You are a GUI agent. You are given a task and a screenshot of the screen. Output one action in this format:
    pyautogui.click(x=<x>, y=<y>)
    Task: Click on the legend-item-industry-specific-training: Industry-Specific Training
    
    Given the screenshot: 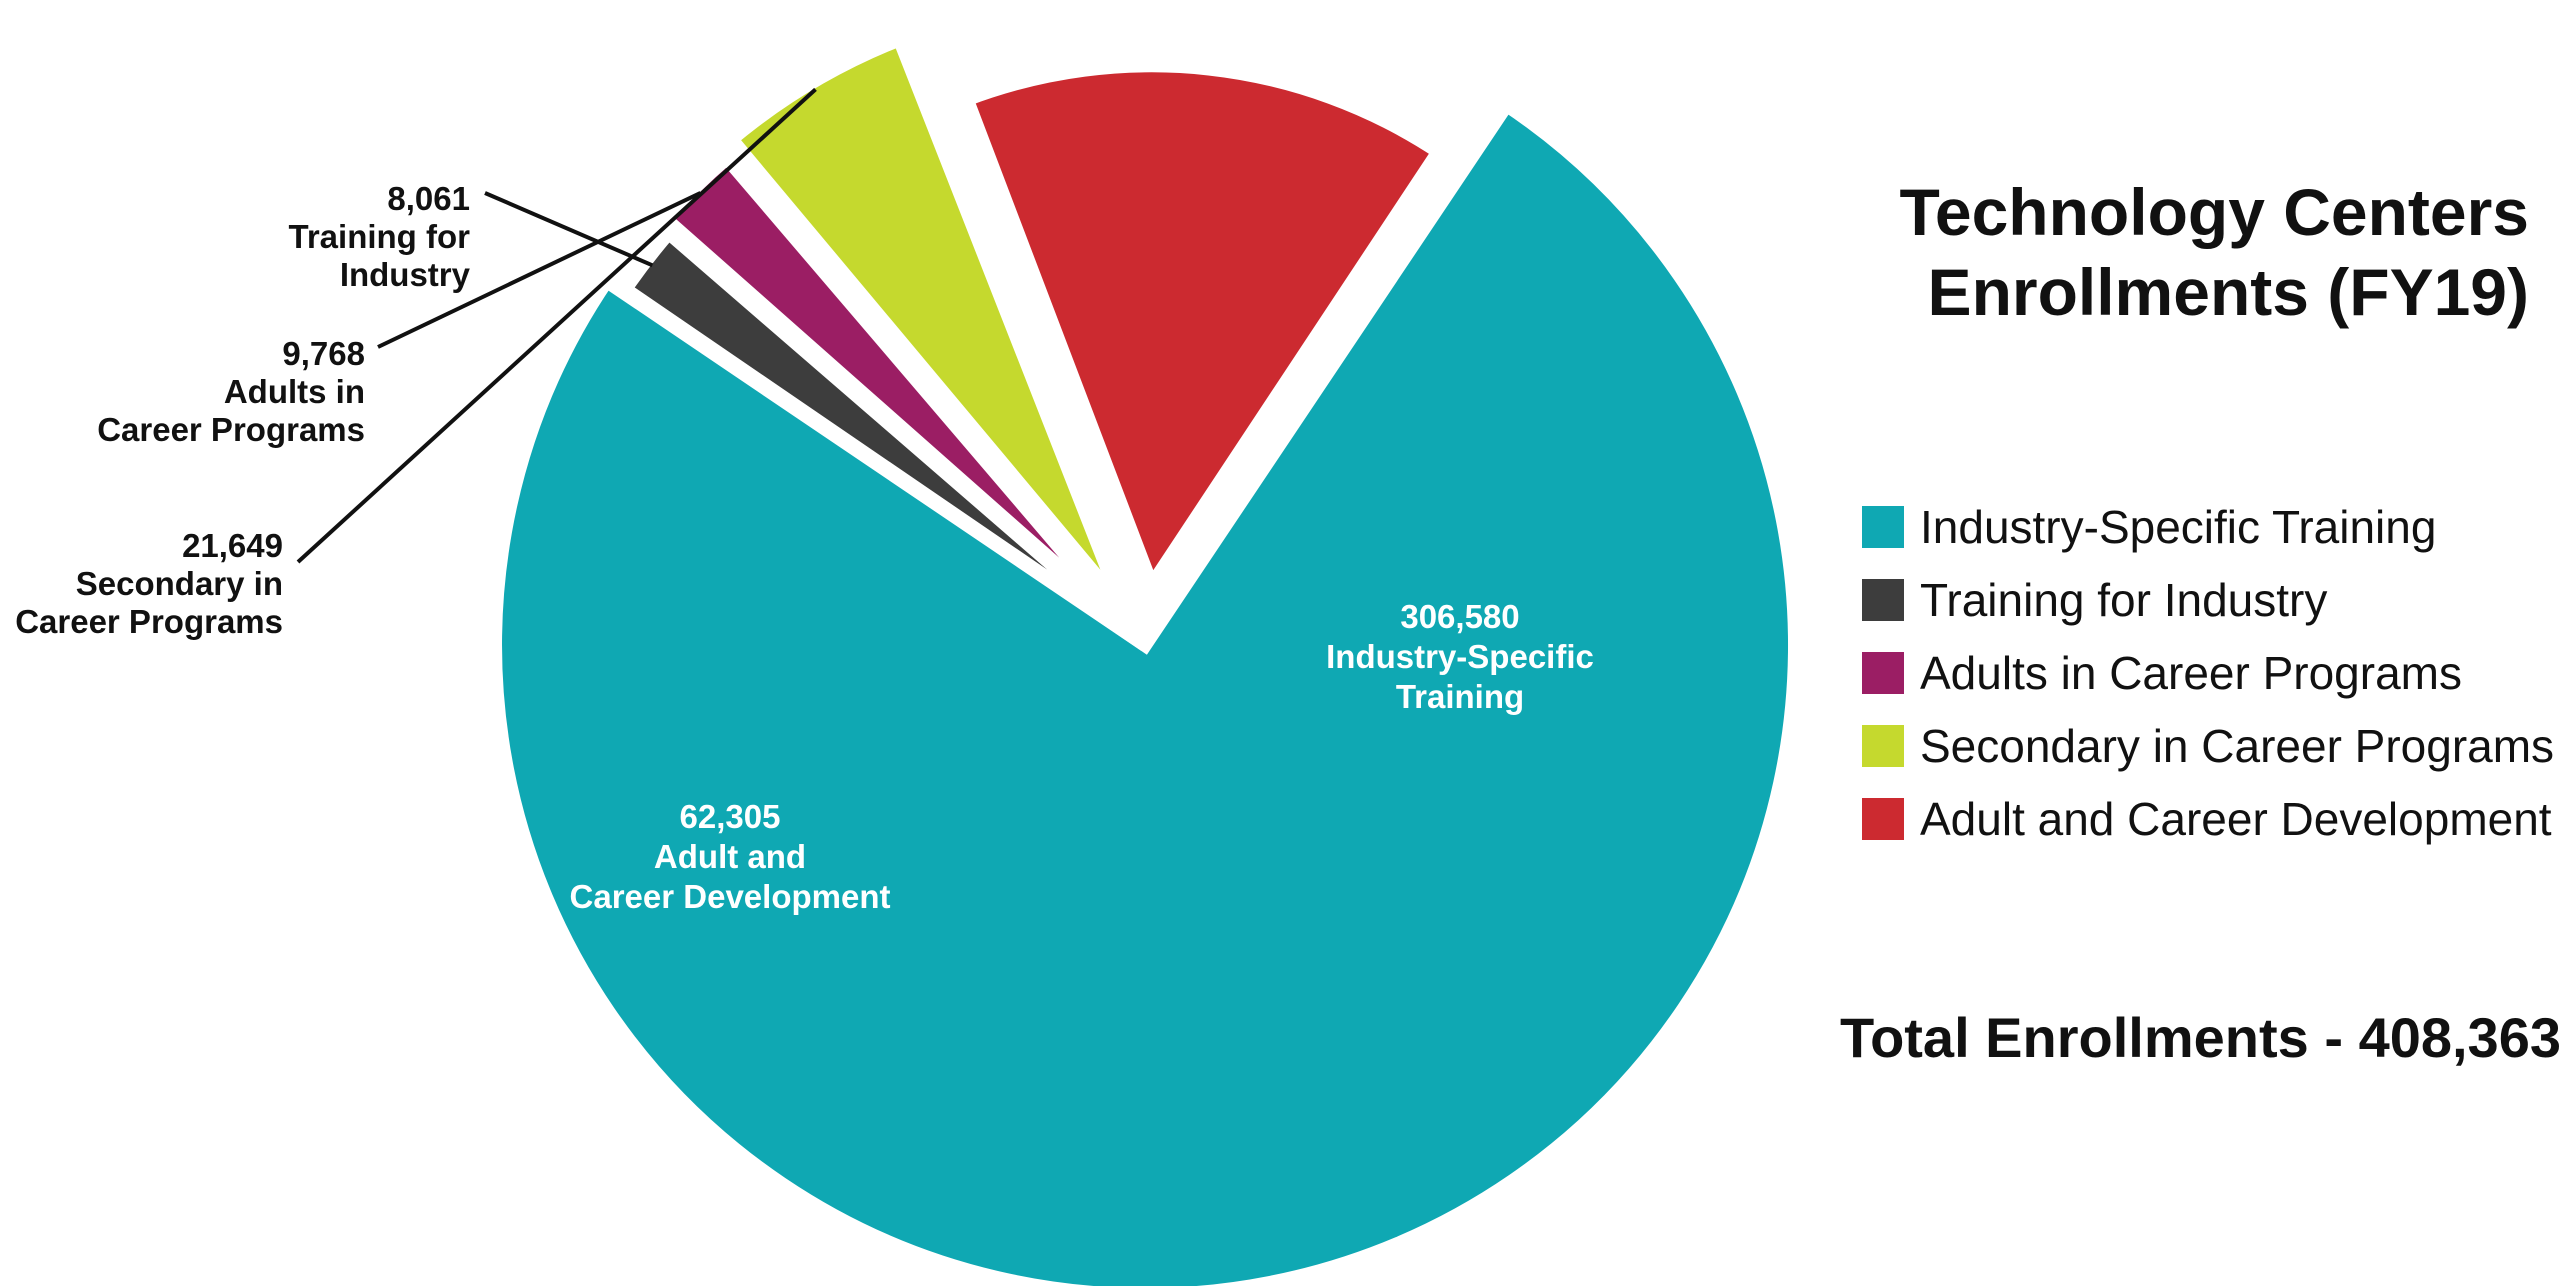 What is the action you would take?
    pyautogui.click(x=2208, y=526)
    